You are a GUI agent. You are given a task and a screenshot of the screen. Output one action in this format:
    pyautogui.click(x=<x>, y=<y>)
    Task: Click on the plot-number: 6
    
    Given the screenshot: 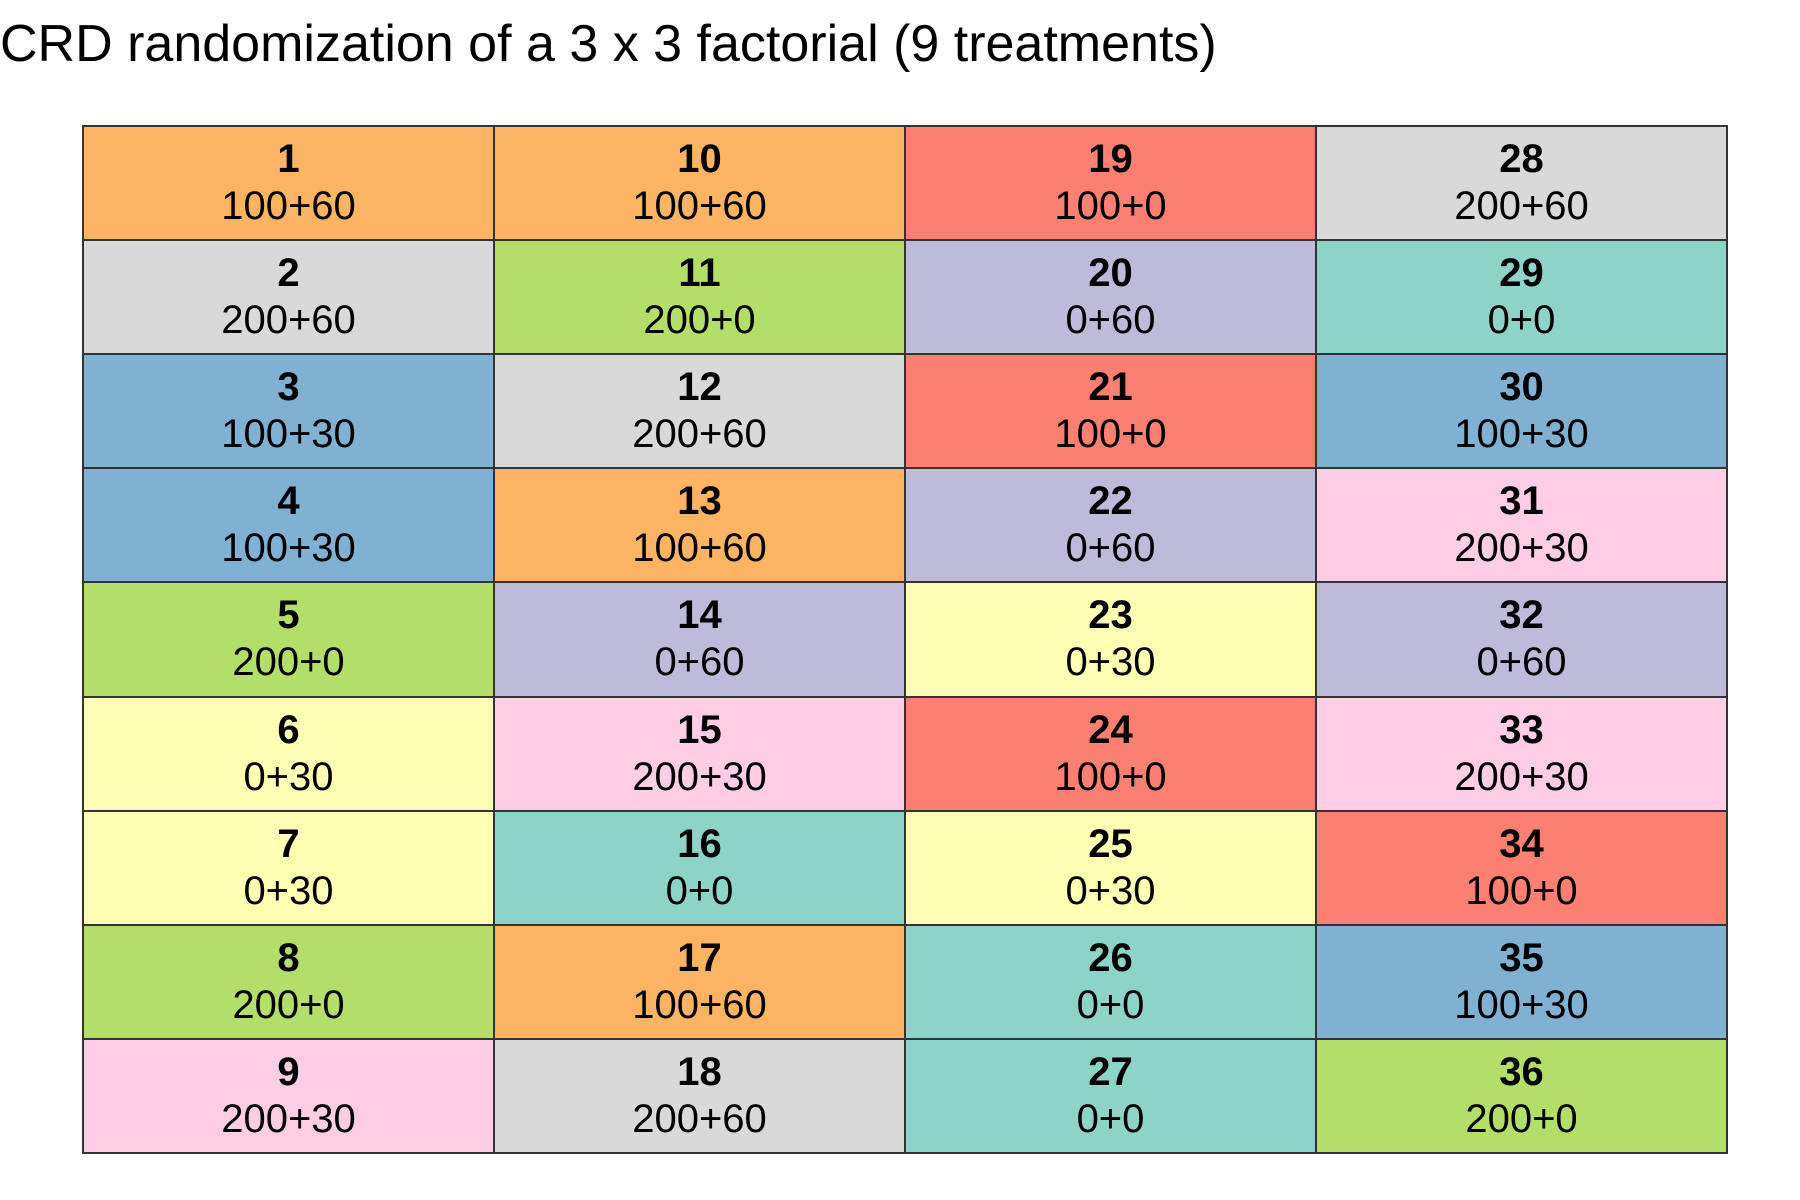 What is the action you would take?
    pyautogui.click(x=288, y=729)
    